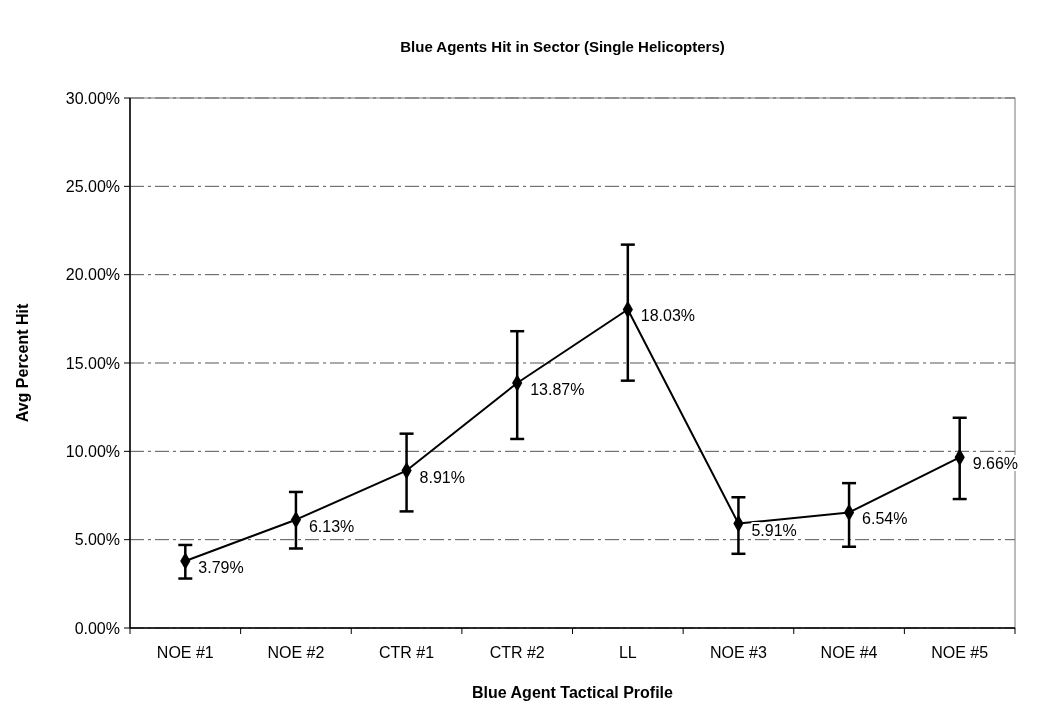 The height and width of the screenshot is (710, 1045). What do you see at coordinates (92, 186) in the screenshot?
I see `y-tick-label: 25.00%` at bounding box center [92, 186].